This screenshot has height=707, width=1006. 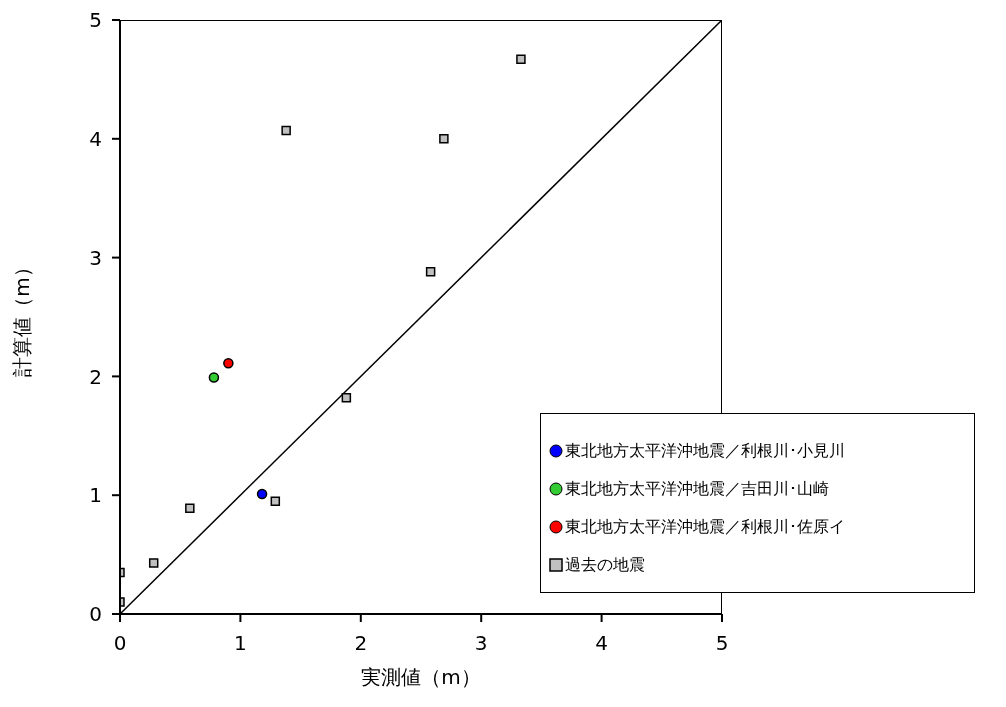 I want to click on x-tick-label: 1, so click(x=240, y=643).